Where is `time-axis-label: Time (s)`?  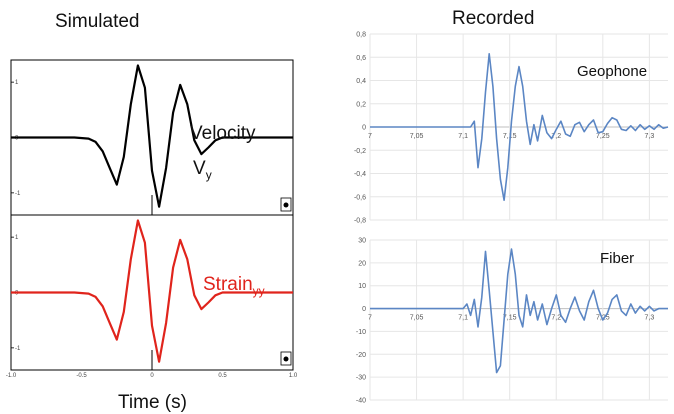
time-axis-label: Time (s) is located at coordinates (152, 402).